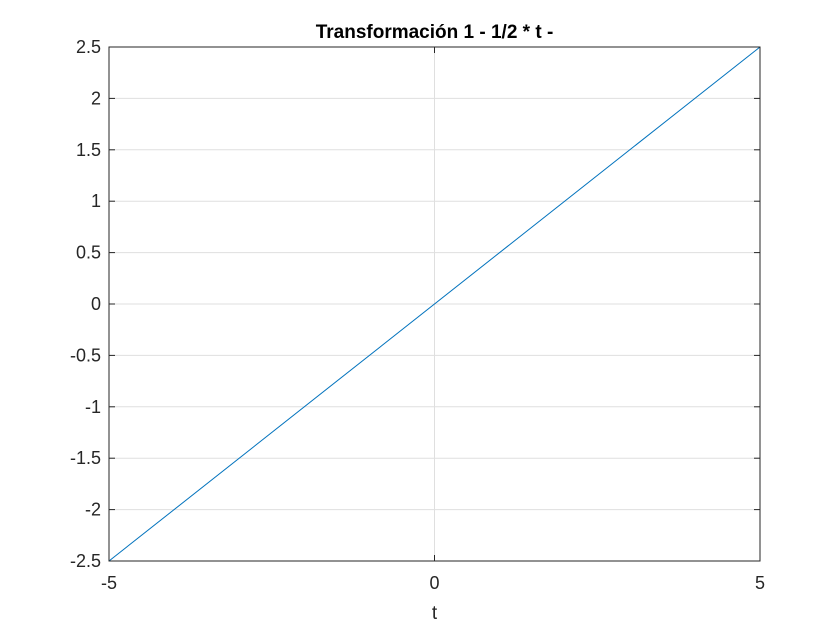 The width and height of the screenshot is (840, 635). Describe the element at coordinates (88, 150) in the screenshot. I see `y-tick-label: 1.5` at that location.